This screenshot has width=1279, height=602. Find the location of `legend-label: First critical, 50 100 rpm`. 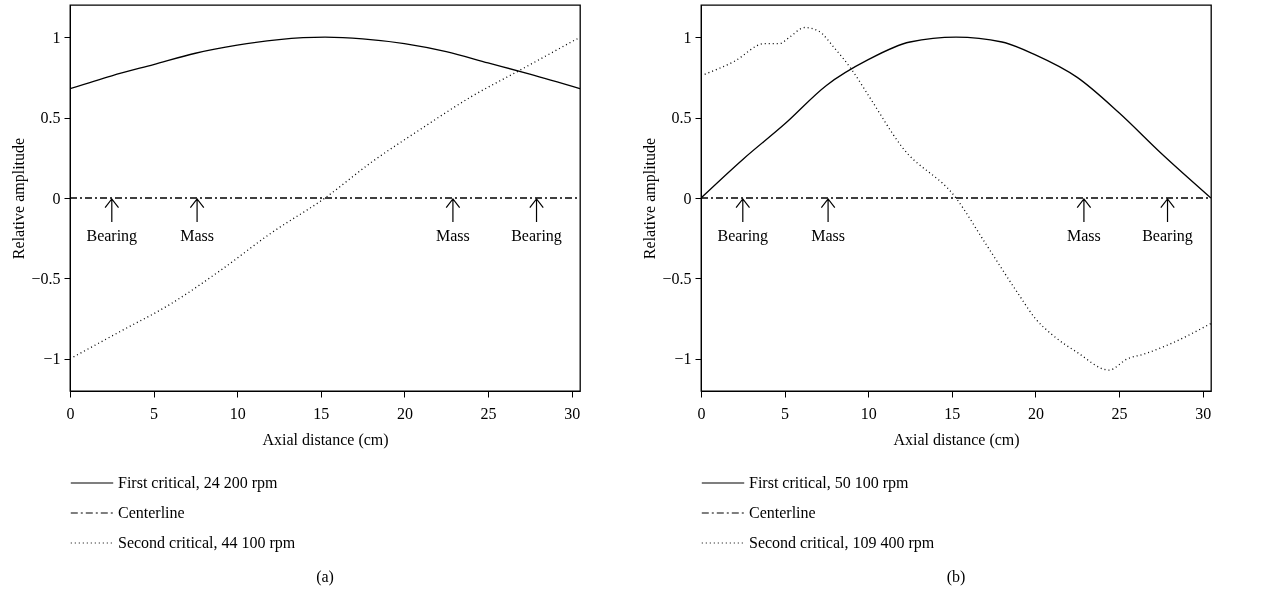

legend-label: First critical, 50 100 rpm is located at coordinates (829, 483).